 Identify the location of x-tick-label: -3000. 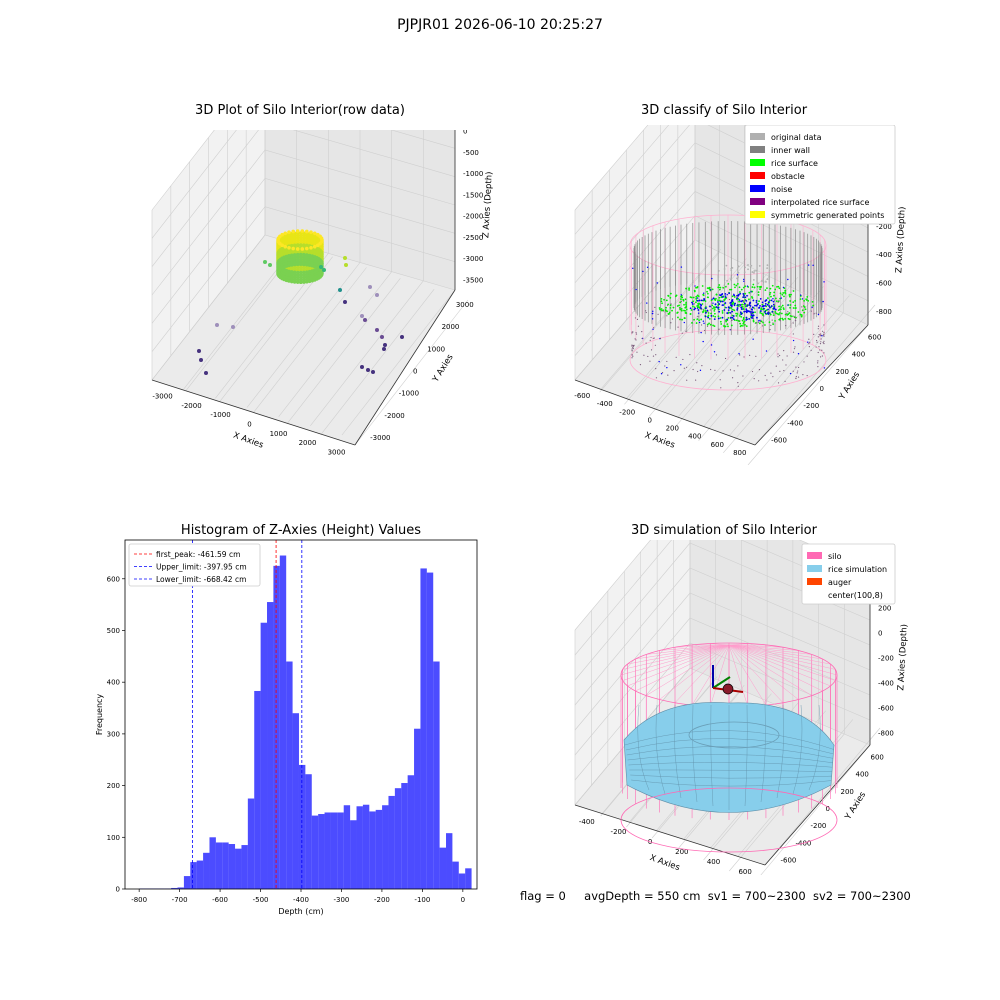
(162, 397).